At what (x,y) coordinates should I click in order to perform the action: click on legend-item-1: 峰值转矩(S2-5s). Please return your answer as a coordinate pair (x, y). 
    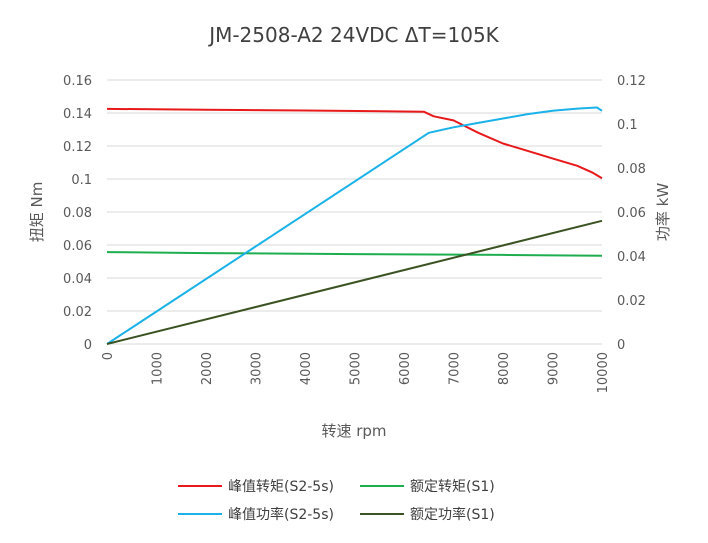
    Looking at the image, I should click on (256, 487).